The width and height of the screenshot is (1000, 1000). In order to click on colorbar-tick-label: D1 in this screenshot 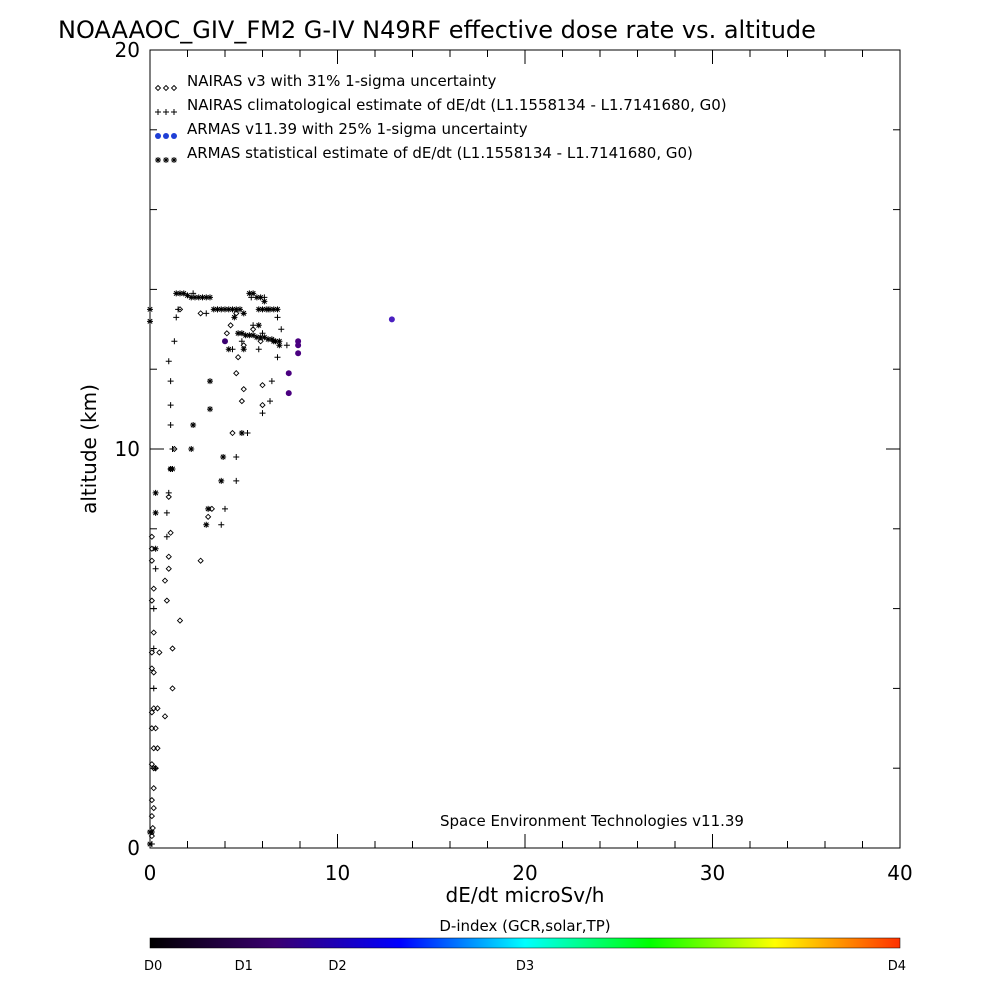, I will do `click(244, 966)`.